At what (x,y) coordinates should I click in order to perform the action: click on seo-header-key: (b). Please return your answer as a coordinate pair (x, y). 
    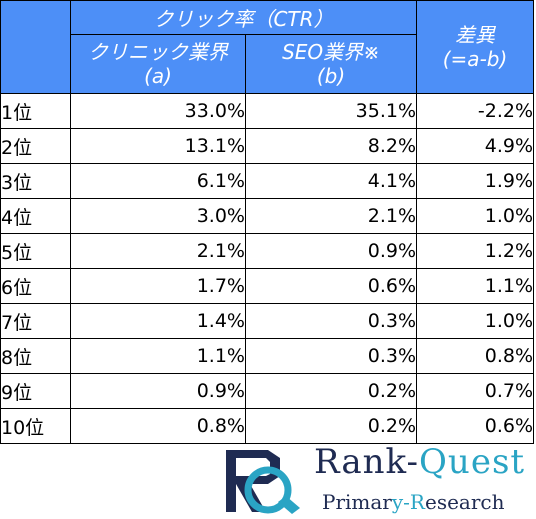
    Looking at the image, I should click on (331, 76).